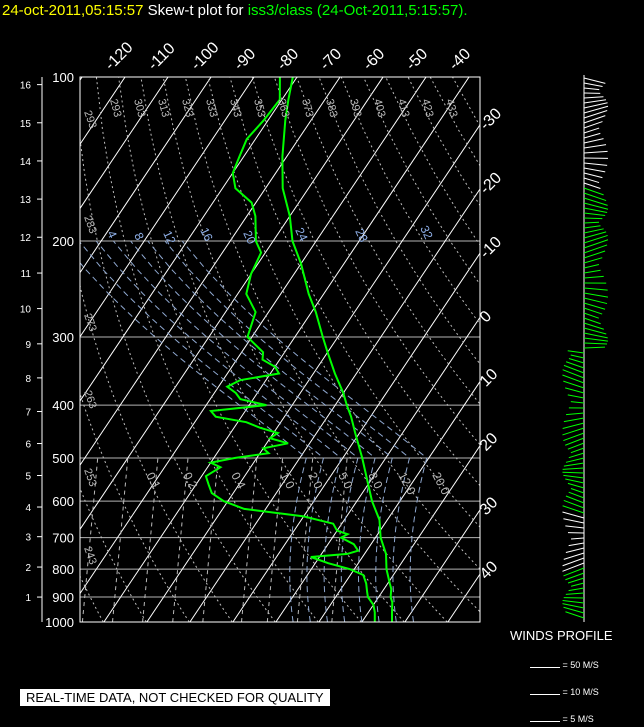 This screenshot has height=727, width=644. I want to click on quality-disclaimer: REAL-TIME DATA, NOT CHECKED FOR QUALITY, so click(175, 697).